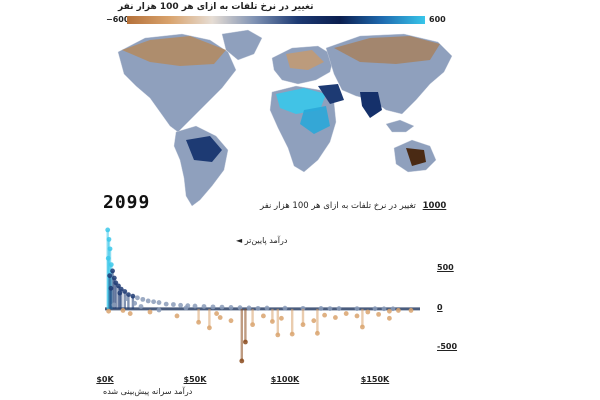 Image resolution: width=600 pixels, height=400 pixels. I want to click on map-amazon-hot, so click(204, 149).